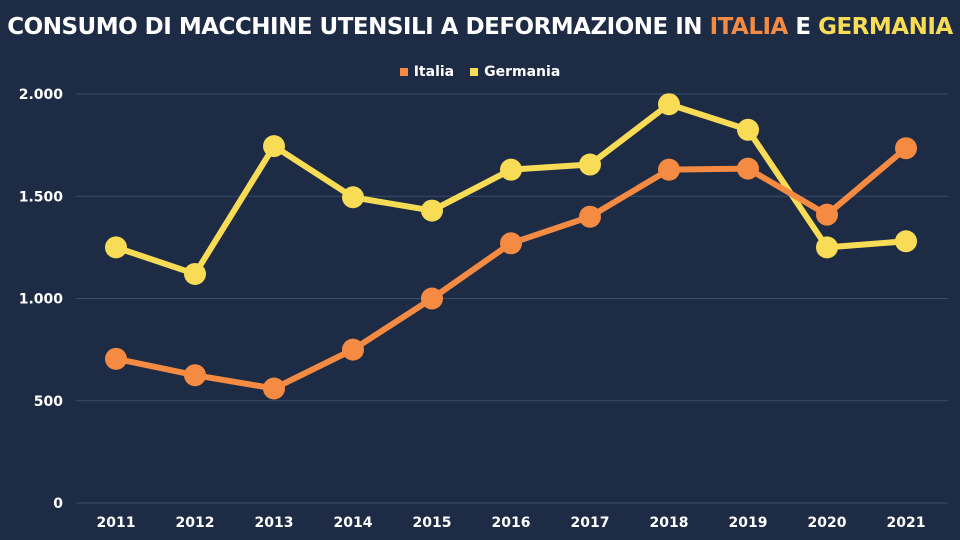 This screenshot has height=540, width=960. Describe the element at coordinates (274, 523) in the screenshot. I see `x-tick-label: 2013` at that location.